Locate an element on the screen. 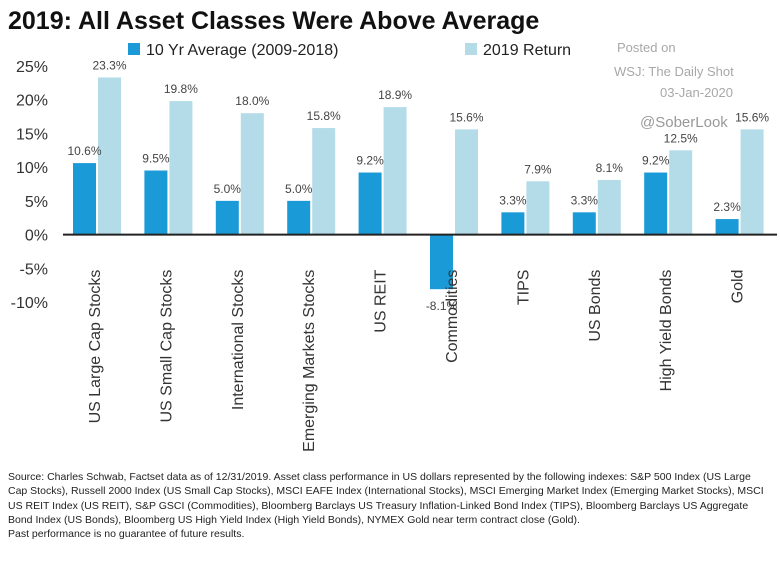 This screenshot has width=780, height=567. category-label: High Yield Bonds is located at coordinates (666, 331).